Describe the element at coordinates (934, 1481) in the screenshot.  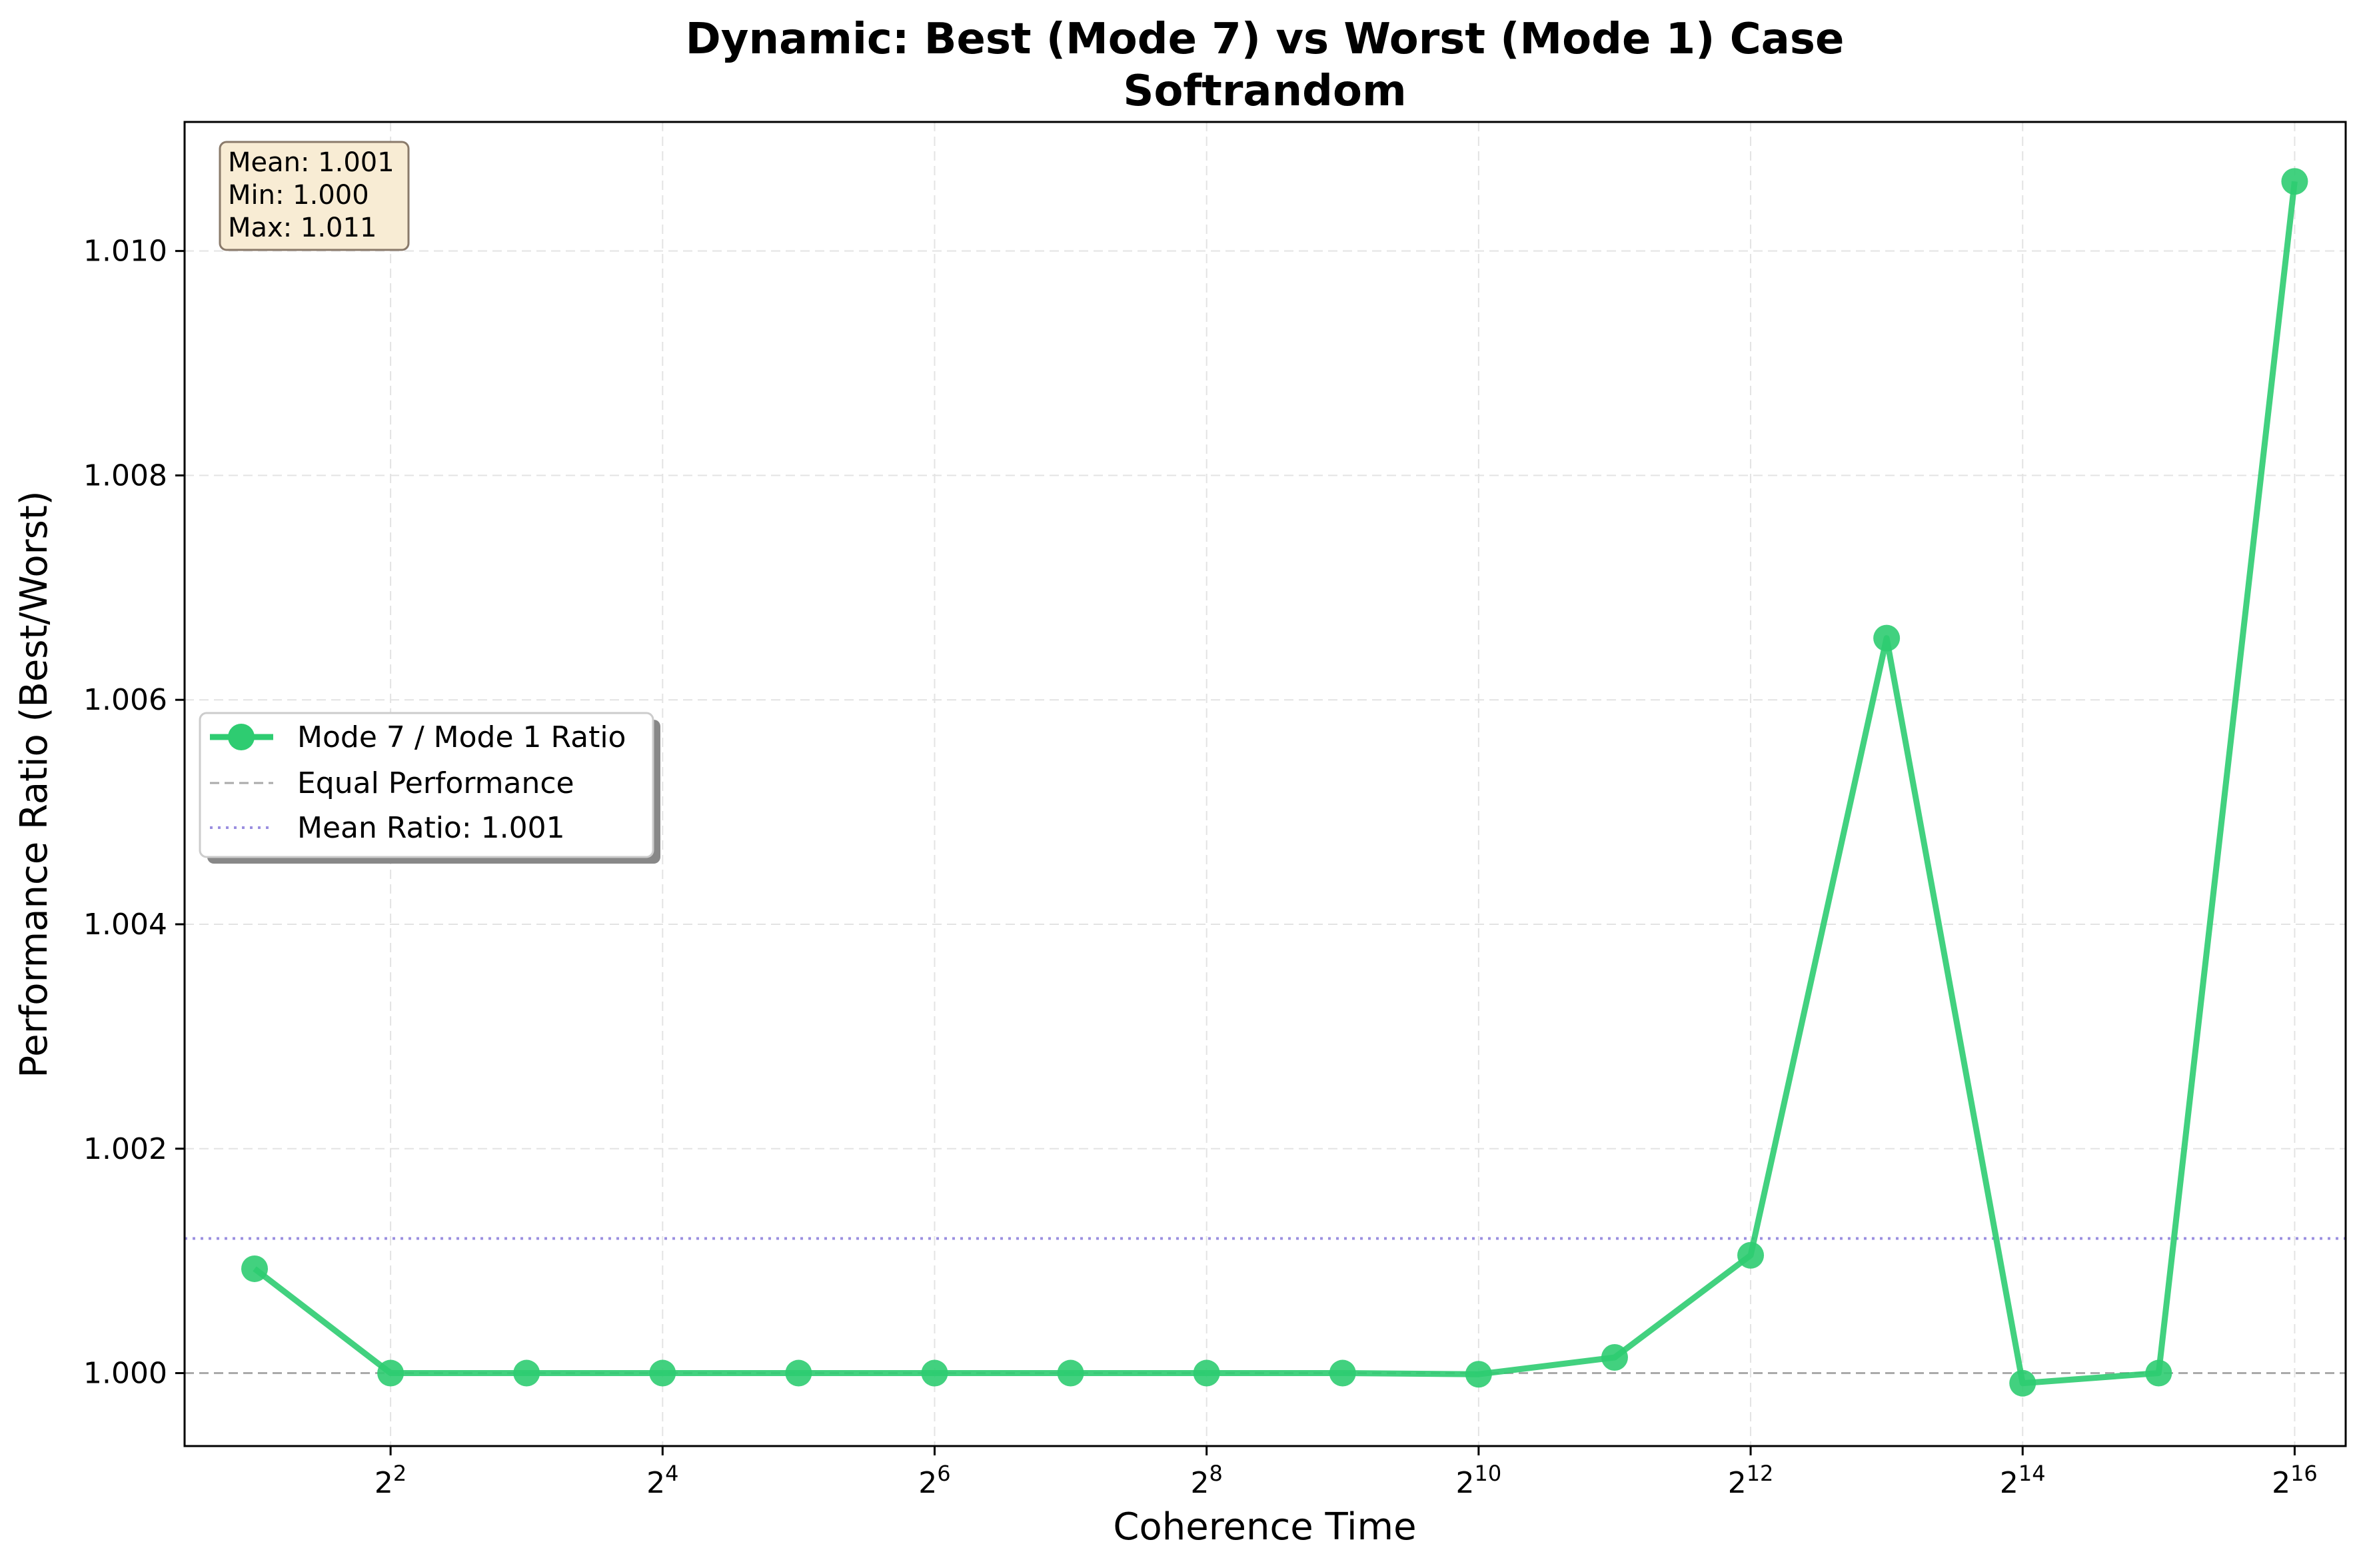
I see `x-tick-label: 26` at that location.